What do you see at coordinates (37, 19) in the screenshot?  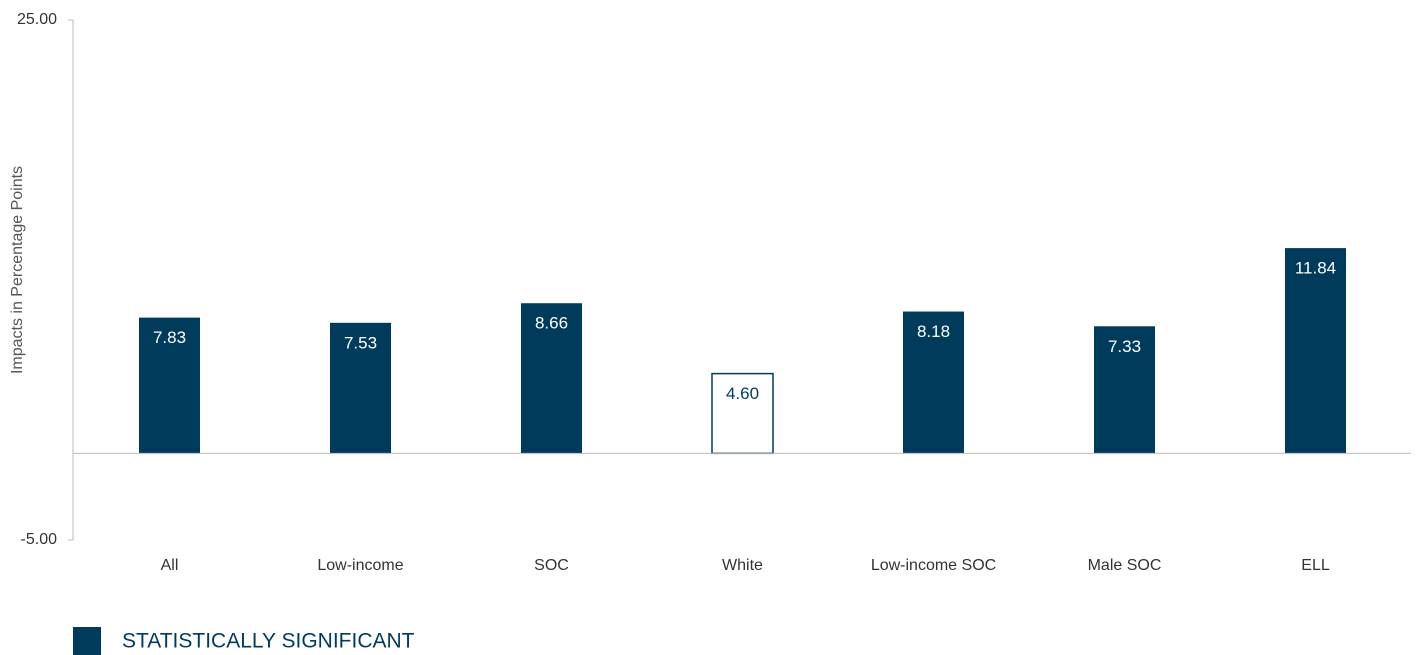 I see `y-tick-label: 25.00` at bounding box center [37, 19].